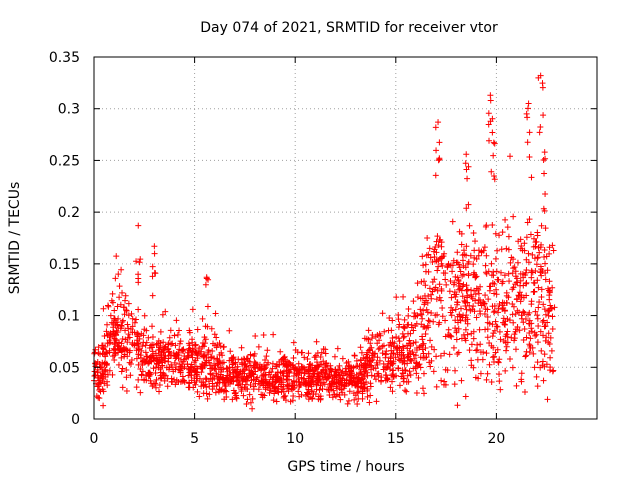 The width and height of the screenshot is (640, 480). I want to click on x-axis-label: GPS time / hours, so click(345, 467).